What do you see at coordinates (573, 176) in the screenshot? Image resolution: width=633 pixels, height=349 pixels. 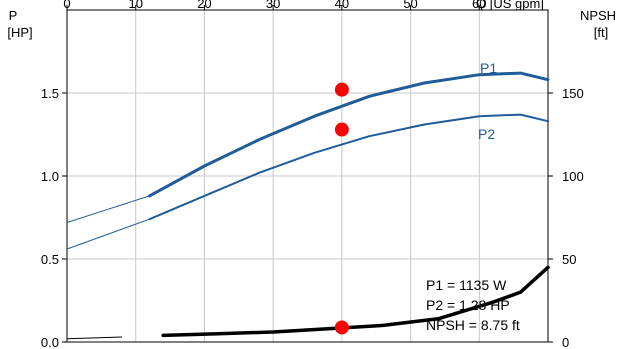 I see `right-tick-label: 100` at bounding box center [573, 176].